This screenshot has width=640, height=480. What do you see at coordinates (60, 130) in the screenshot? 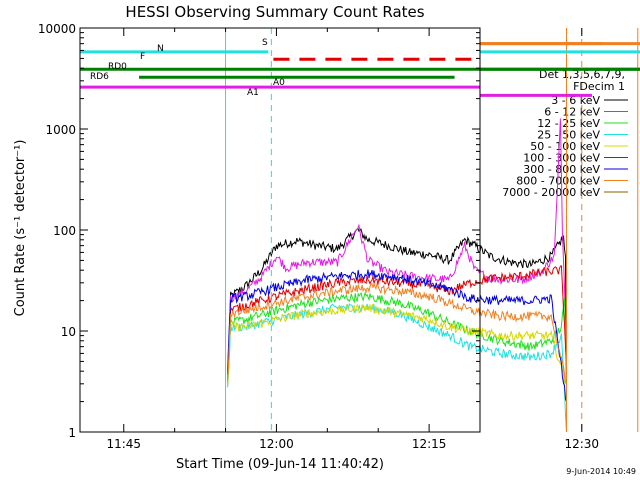
I see `y-tick-label-3: 1000` at bounding box center [60, 130].